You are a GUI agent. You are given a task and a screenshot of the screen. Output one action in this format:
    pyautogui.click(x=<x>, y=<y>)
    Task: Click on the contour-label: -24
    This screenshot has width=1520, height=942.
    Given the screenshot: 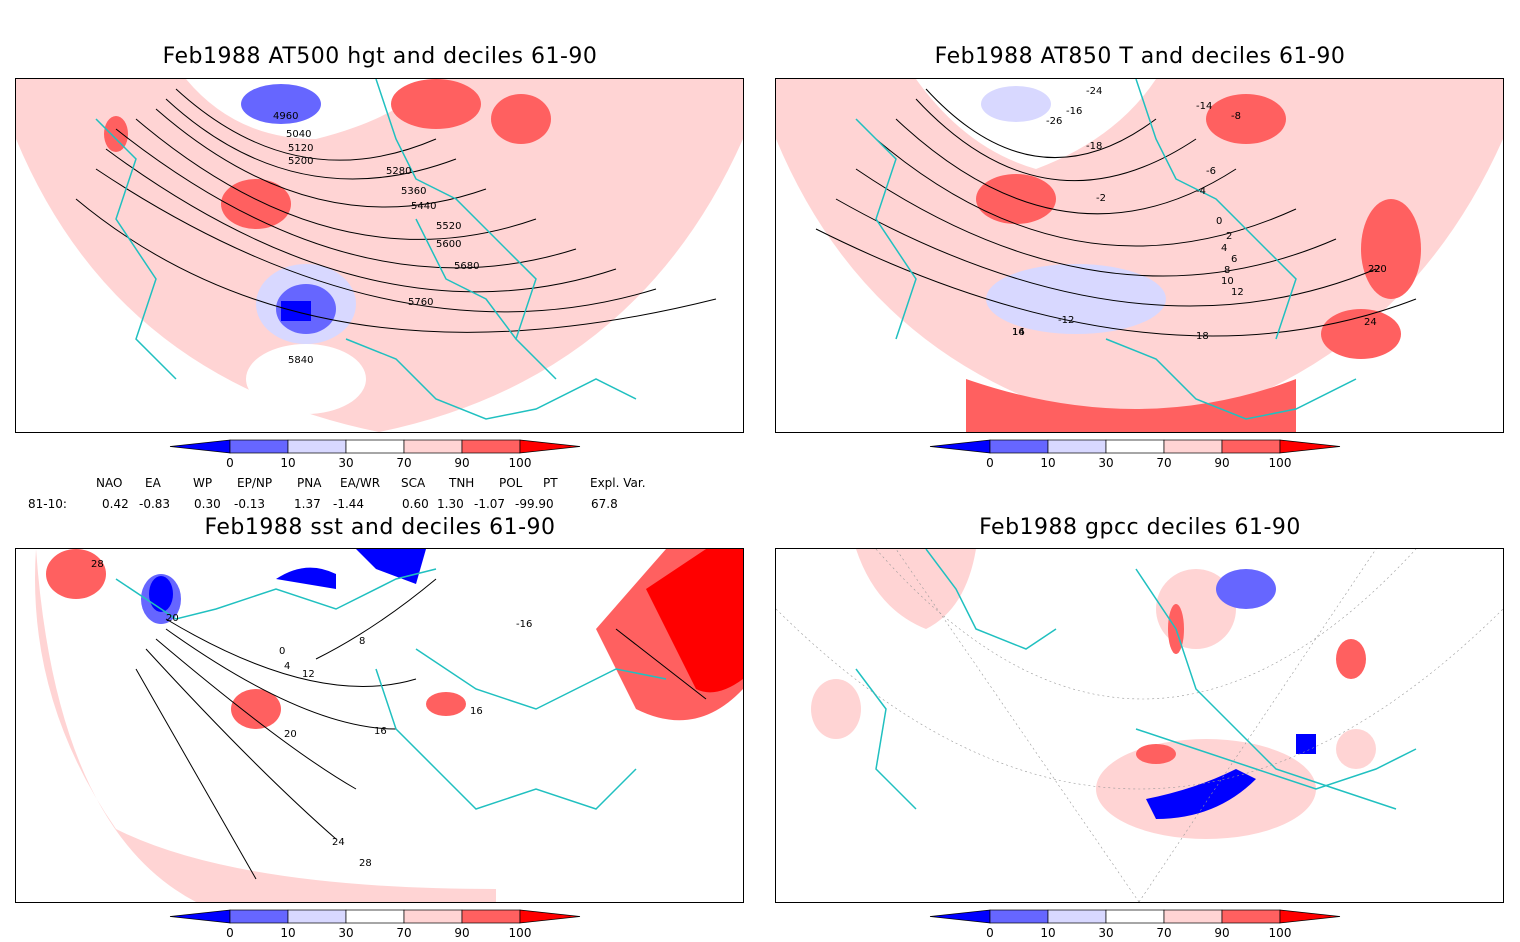 What is the action you would take?
    pyautogui.click(x=1094, y=91)
    